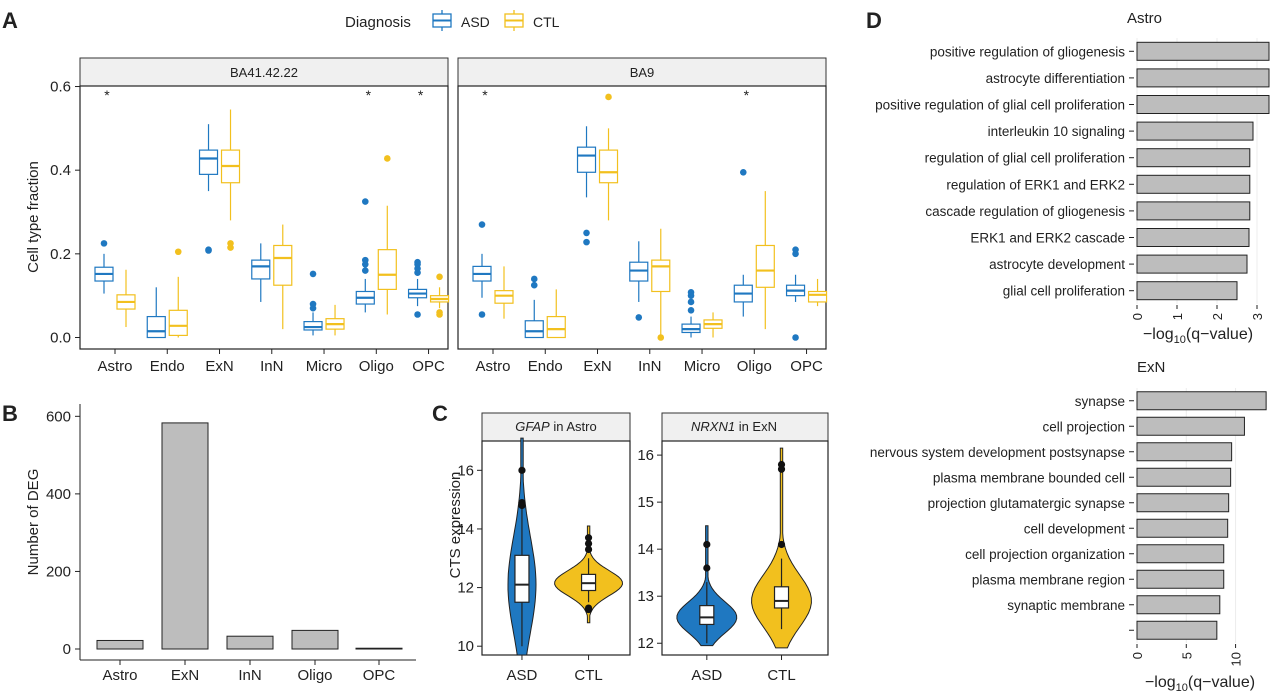  Describe the element at coordinates (120, 644) in the screenshot. I see `bar-astro` at that location.